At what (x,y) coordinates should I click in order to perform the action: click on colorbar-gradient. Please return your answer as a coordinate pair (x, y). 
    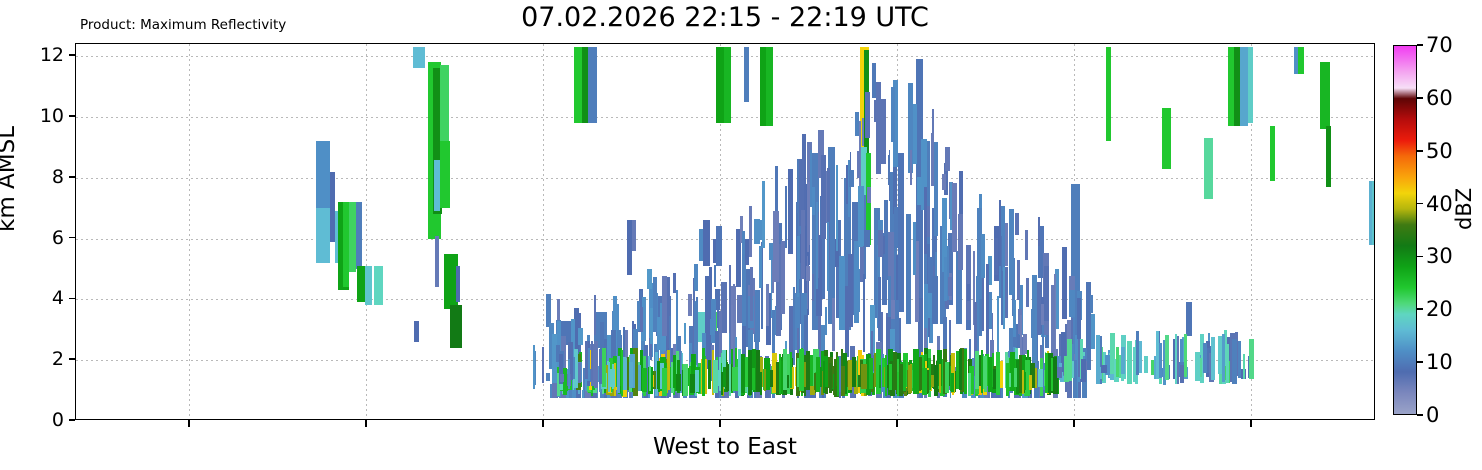
    Looking at the image, I should click on (1405, 230).